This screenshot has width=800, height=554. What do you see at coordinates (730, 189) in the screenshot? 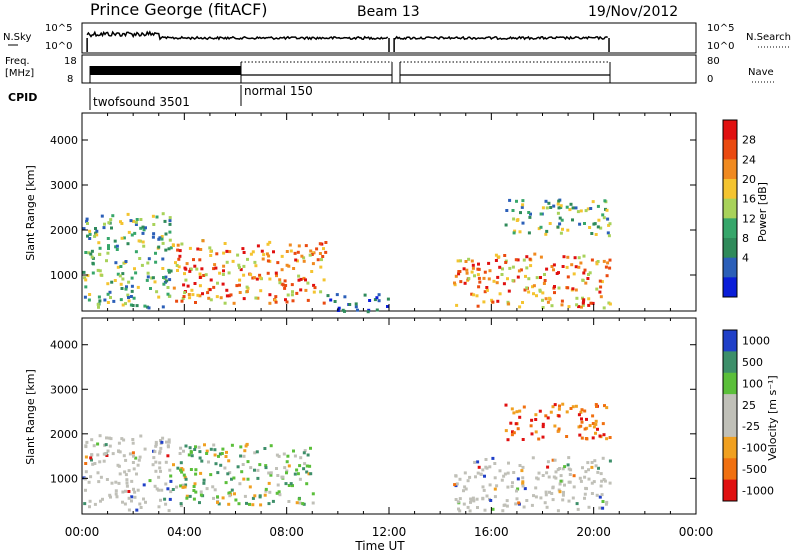
I see `colorbar-swatch` at bounding box center [730, 189].